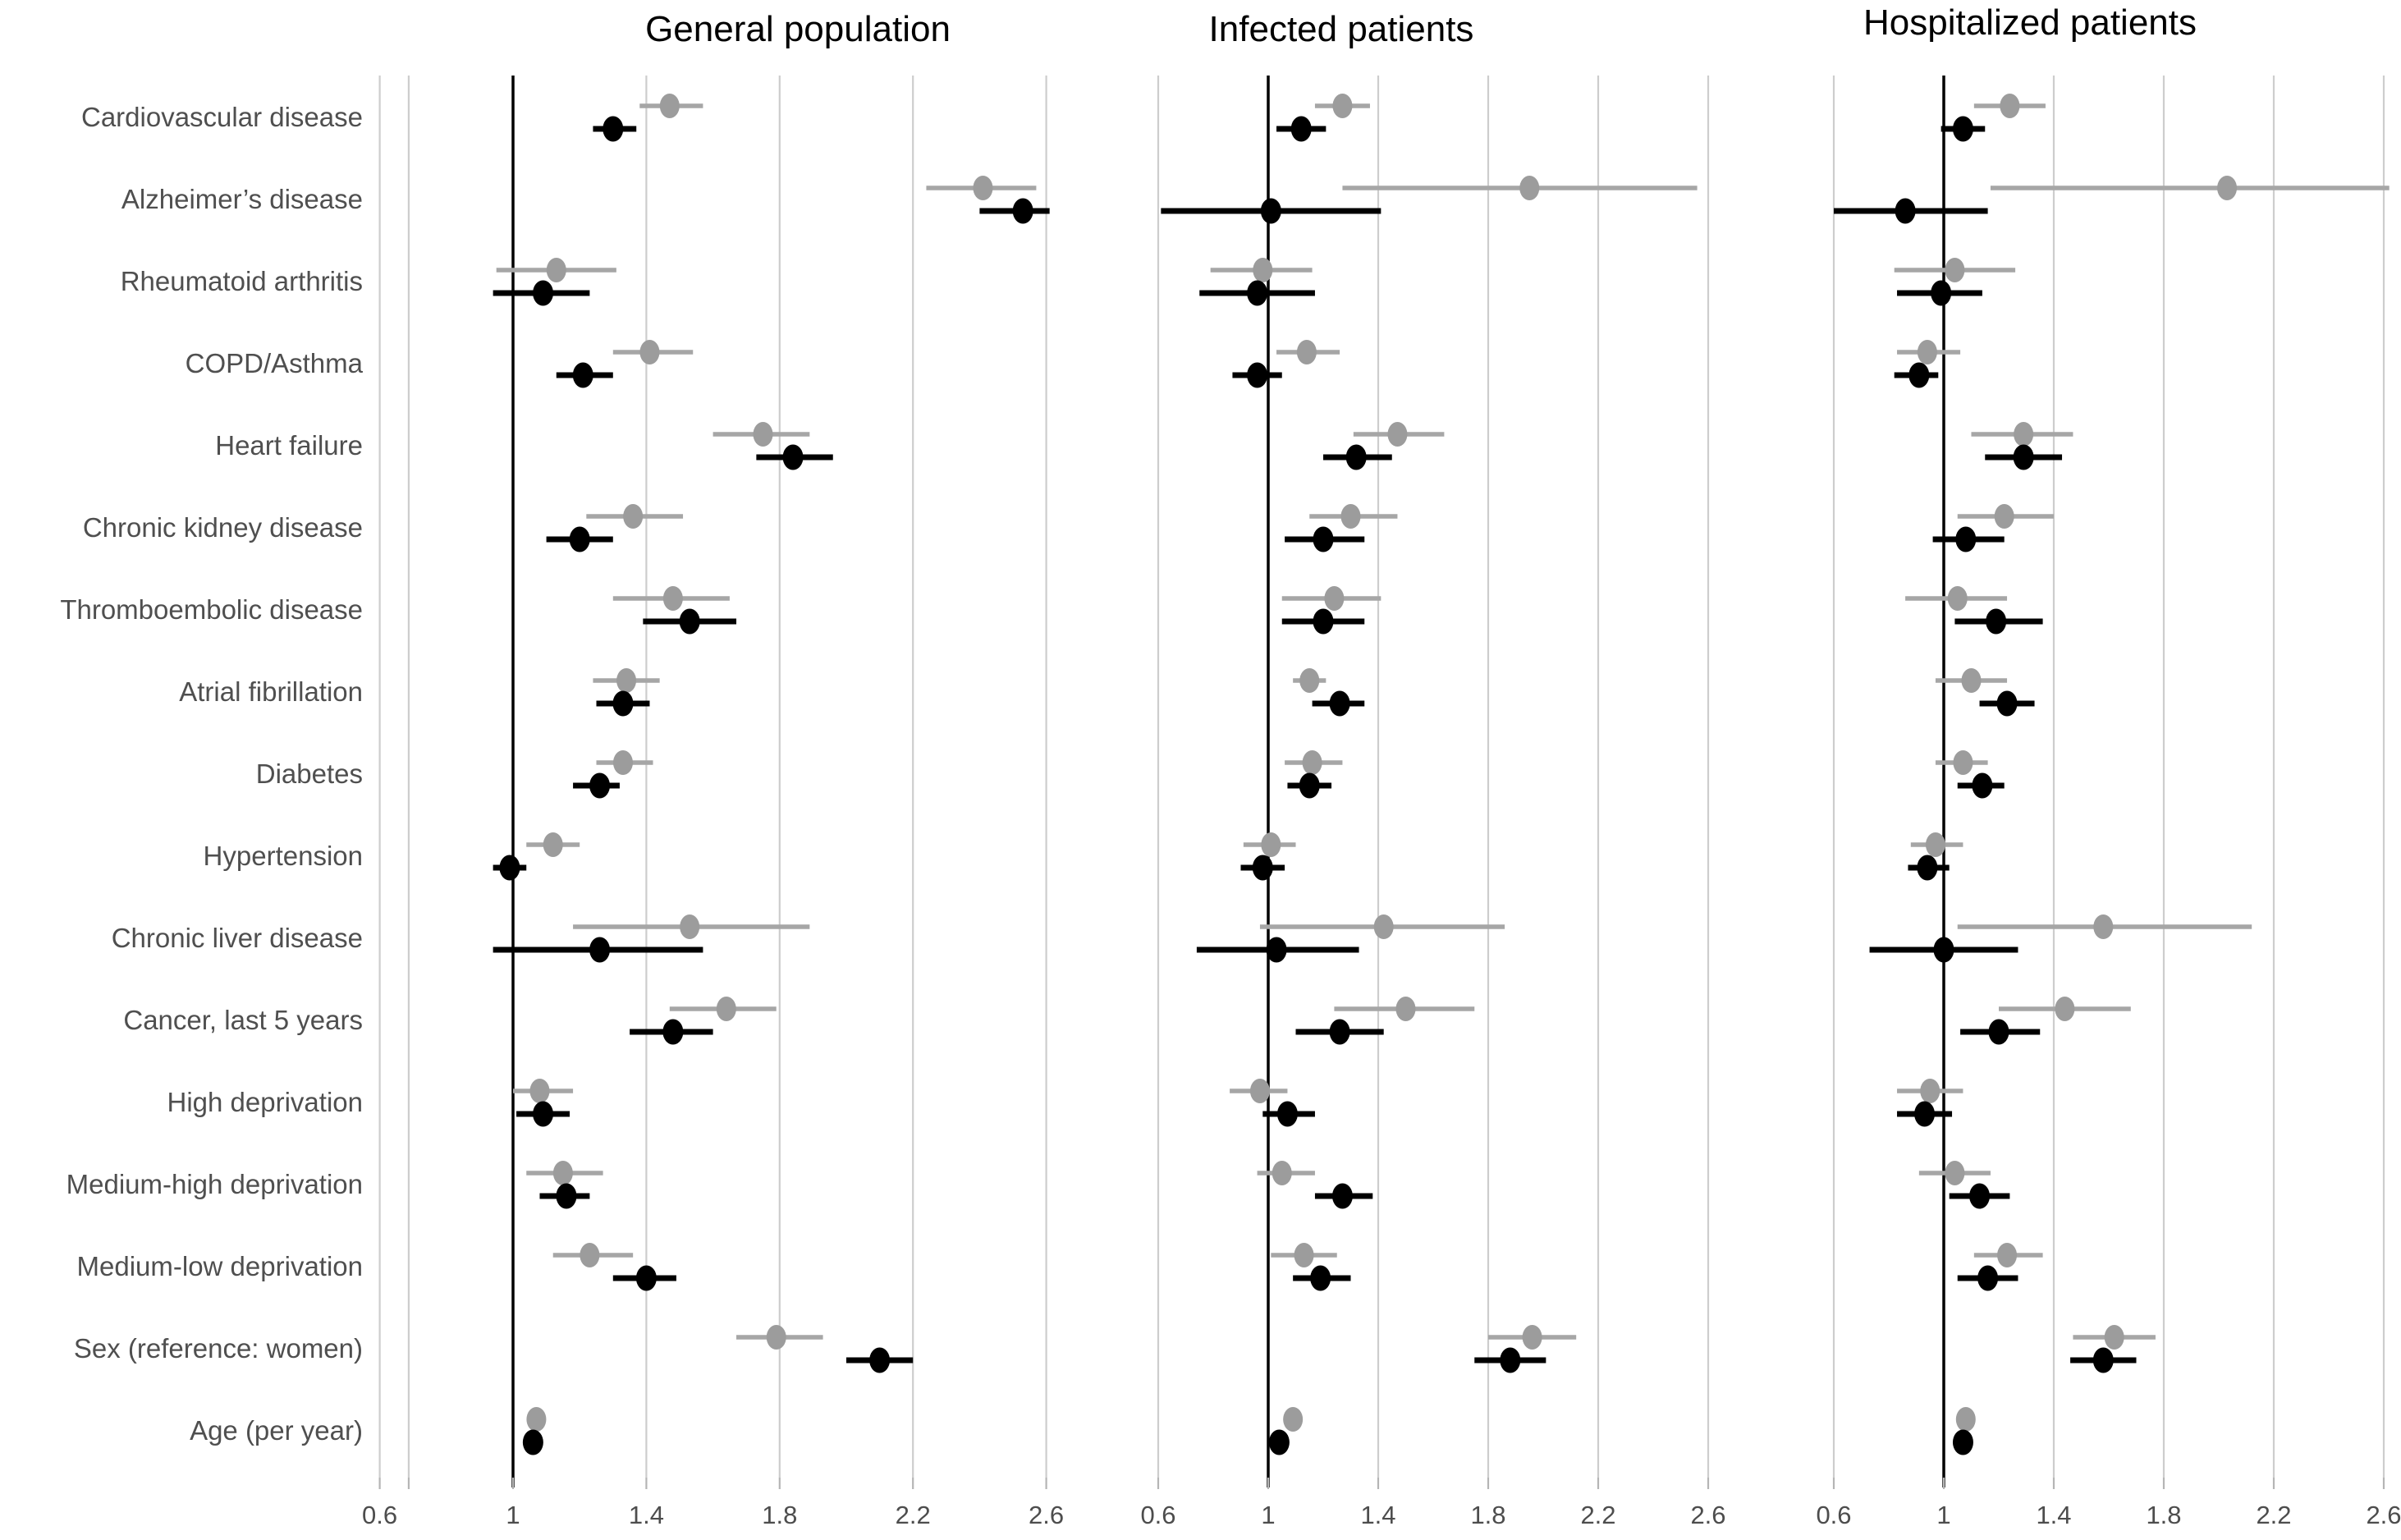  What do you see at coordinates (242, 281) in the screenshot?
I see `category-label: Rheumatoid arthritis` at bounding box center [242, 281].